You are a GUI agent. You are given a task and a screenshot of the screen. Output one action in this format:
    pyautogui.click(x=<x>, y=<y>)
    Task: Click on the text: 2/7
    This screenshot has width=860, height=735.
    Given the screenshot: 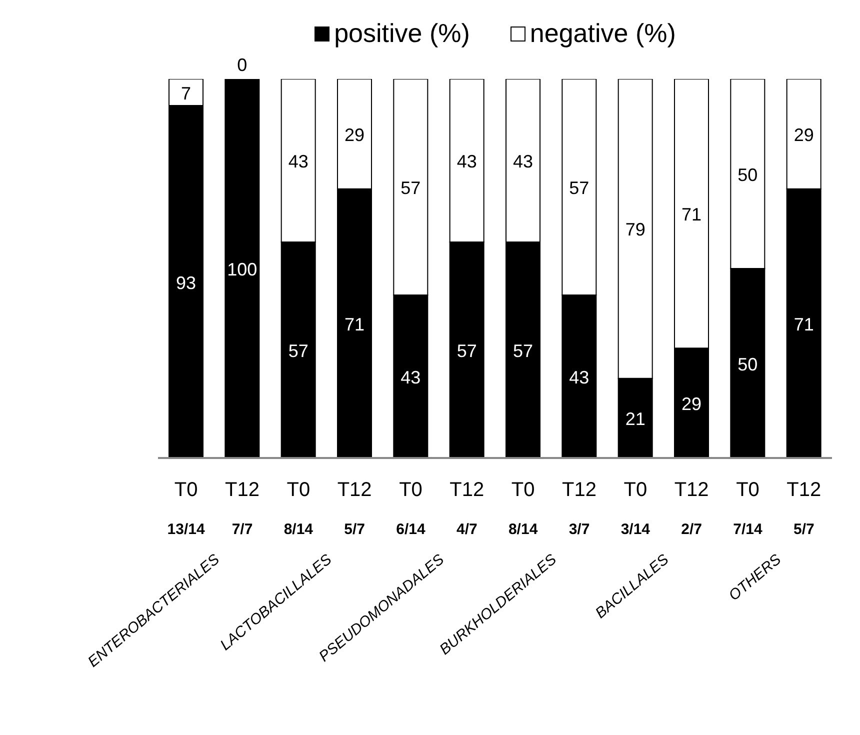 What is the action you would take?
    pyautogui.click(x=691, y=529)
    